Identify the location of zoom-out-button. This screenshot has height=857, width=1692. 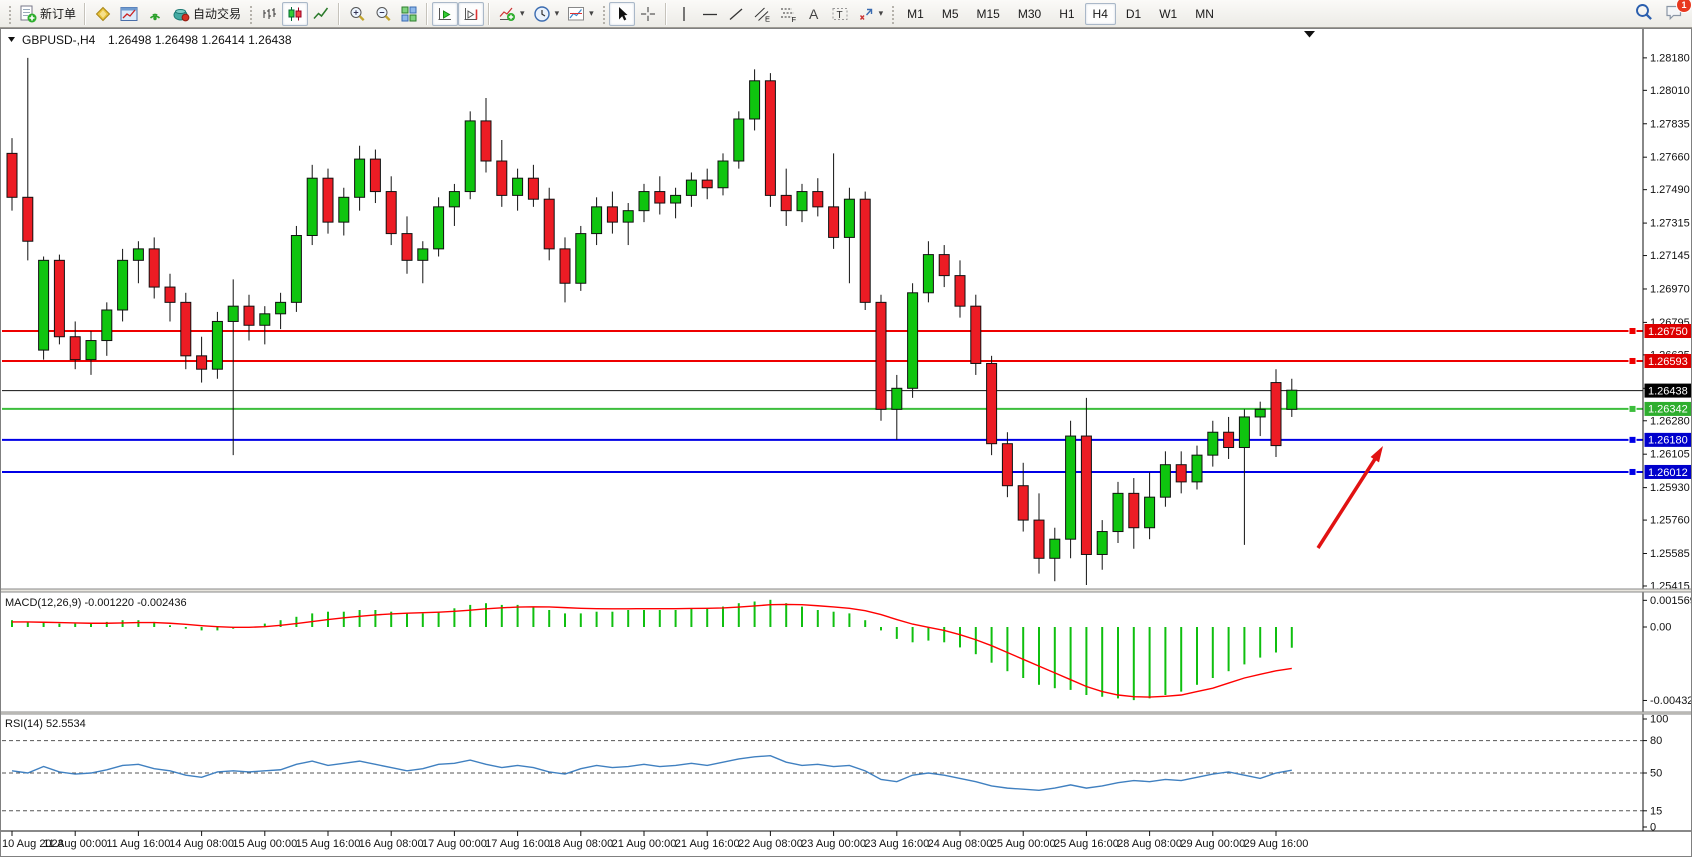
(383, 14).